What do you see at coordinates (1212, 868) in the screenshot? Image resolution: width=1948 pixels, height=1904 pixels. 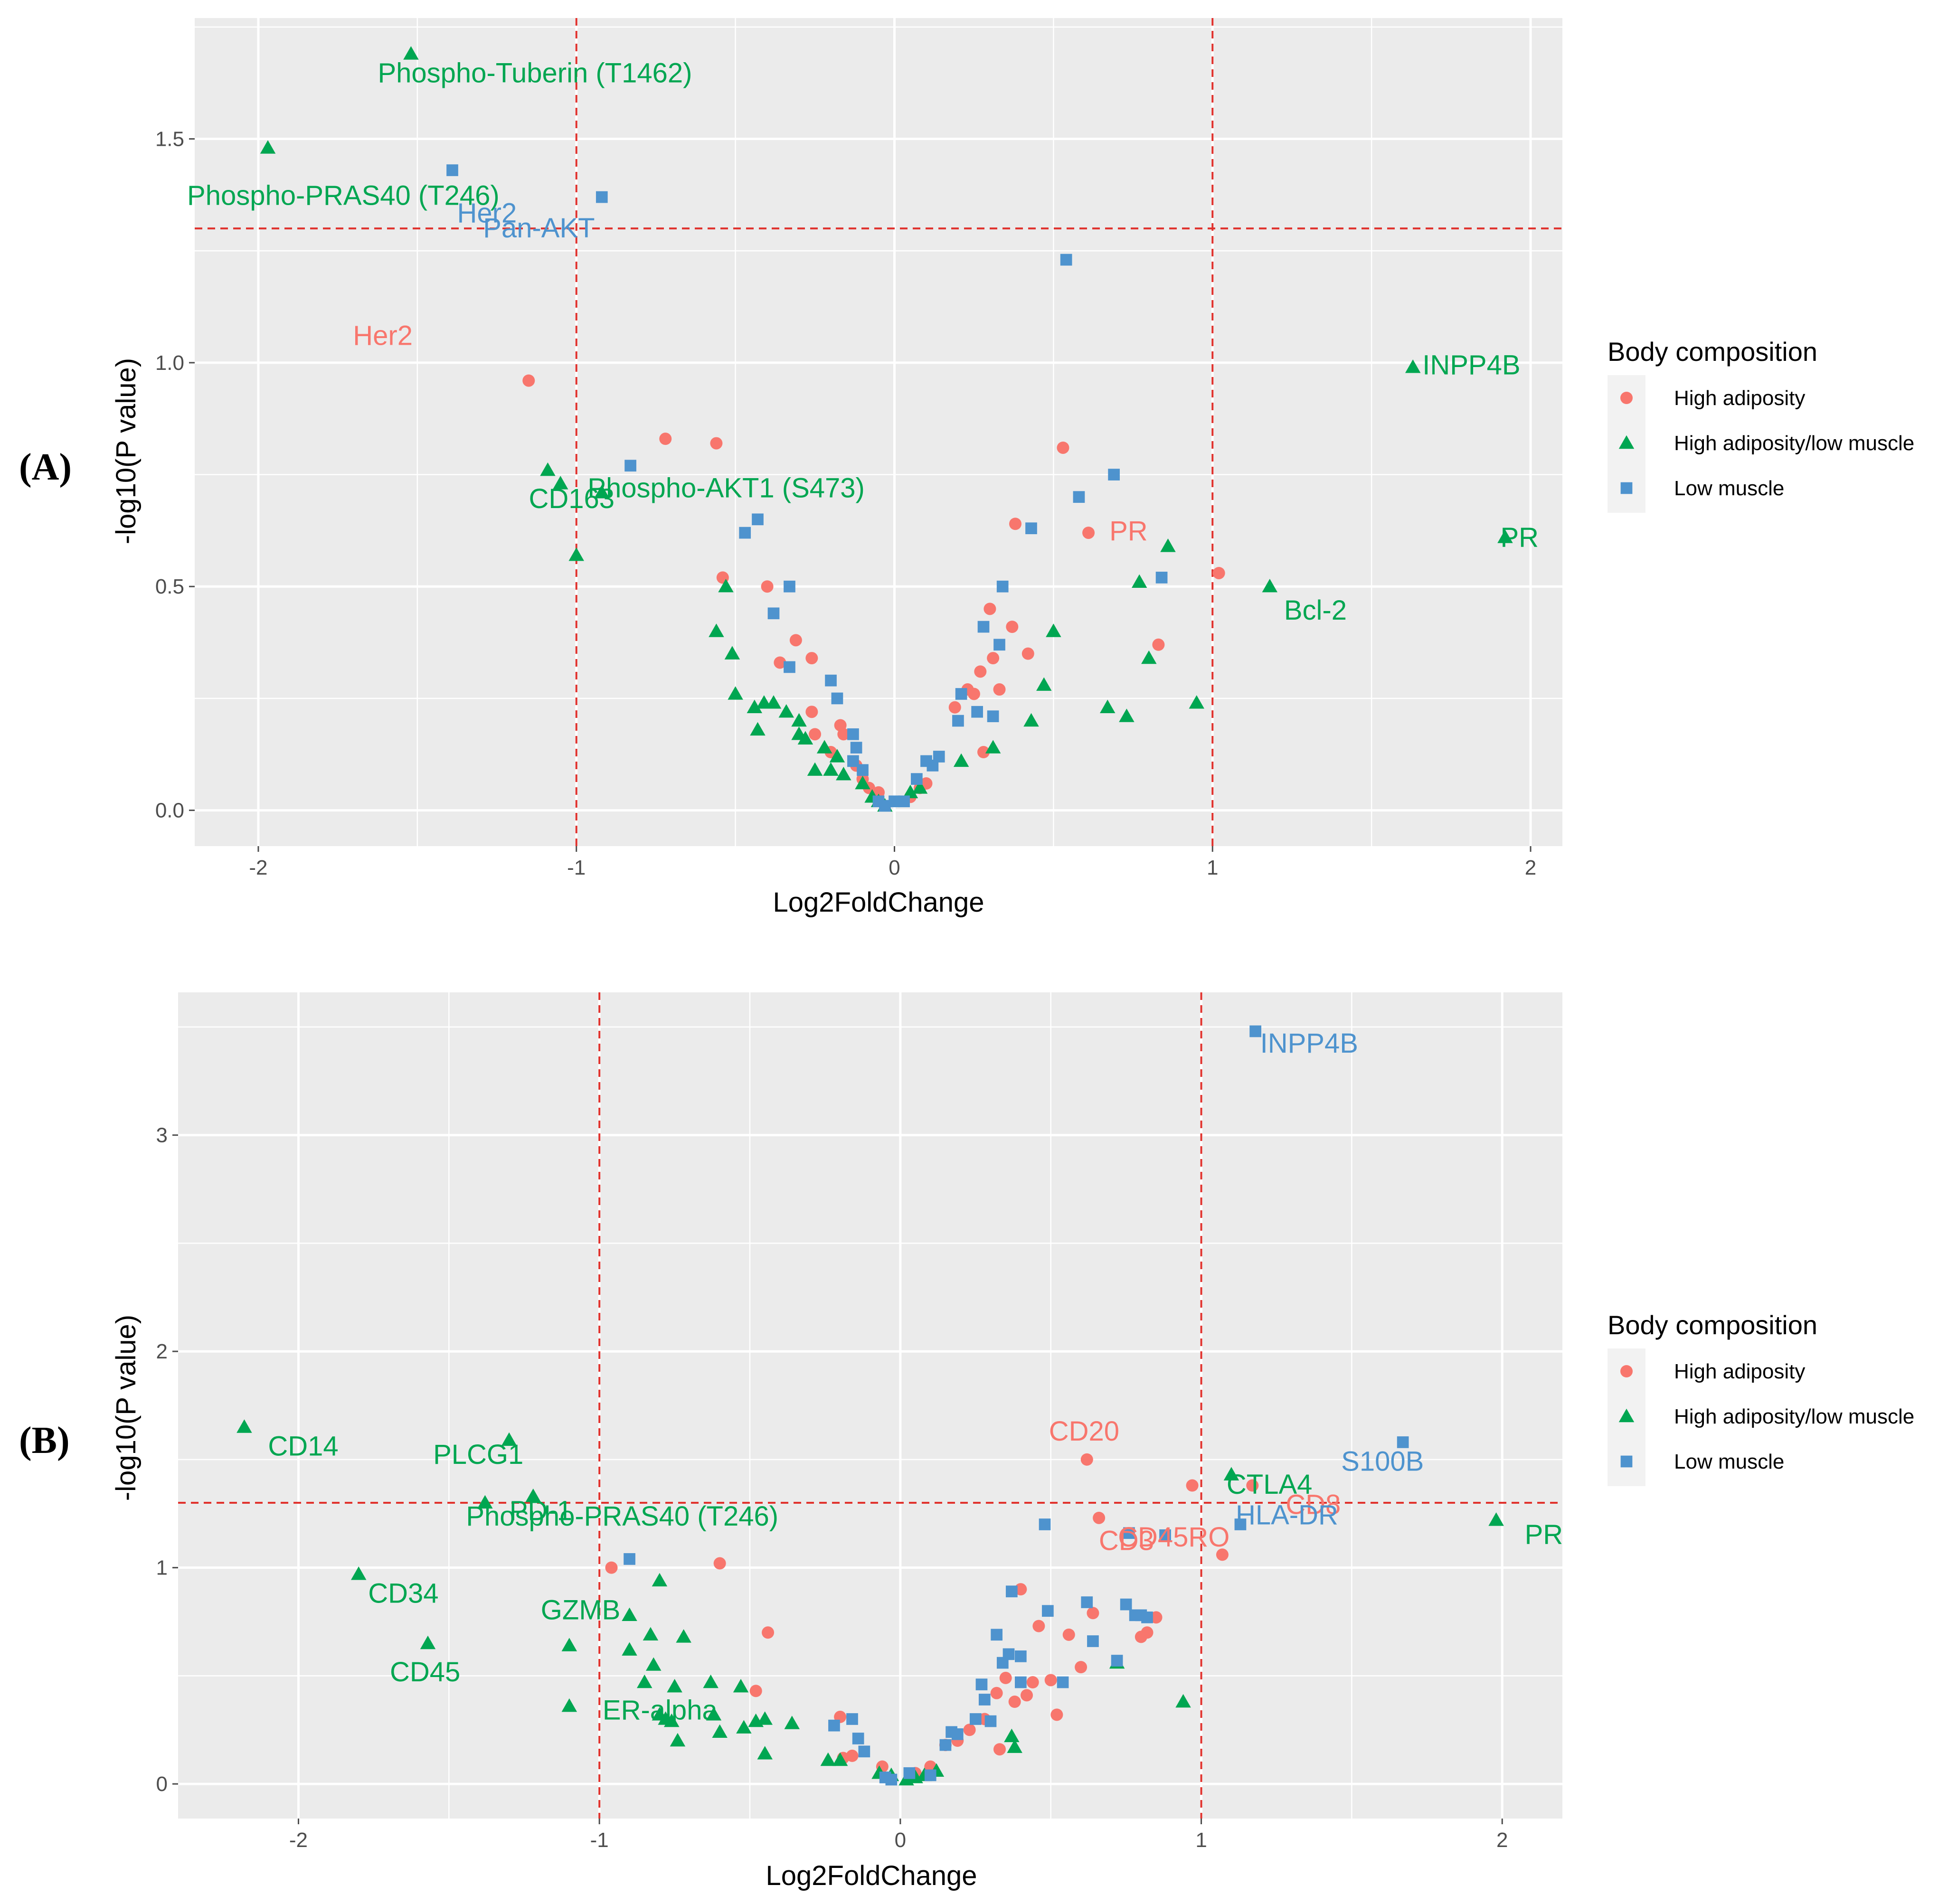 I see `x-tick-label: 1` at bounding box center [1212, 868].